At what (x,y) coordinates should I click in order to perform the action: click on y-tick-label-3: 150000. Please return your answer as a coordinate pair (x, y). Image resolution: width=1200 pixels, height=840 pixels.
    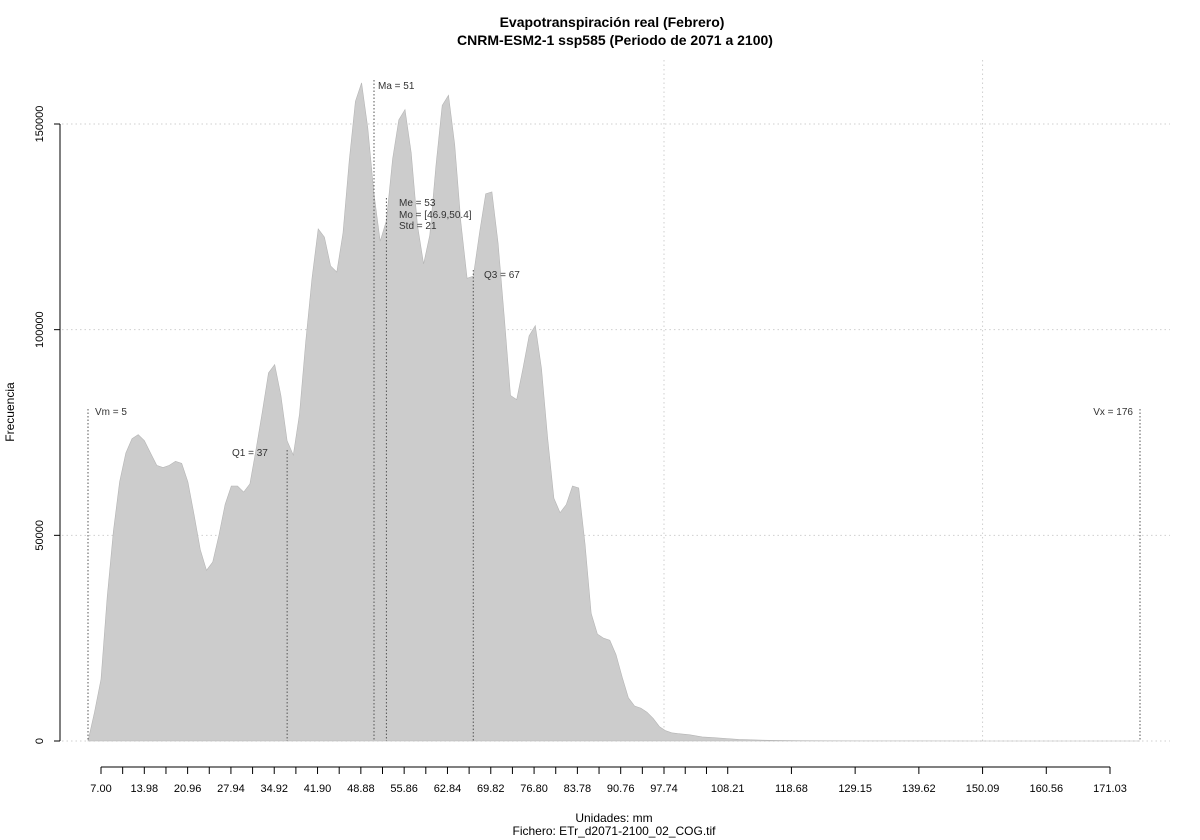
    Looking at the image, I should click on (40, 124).